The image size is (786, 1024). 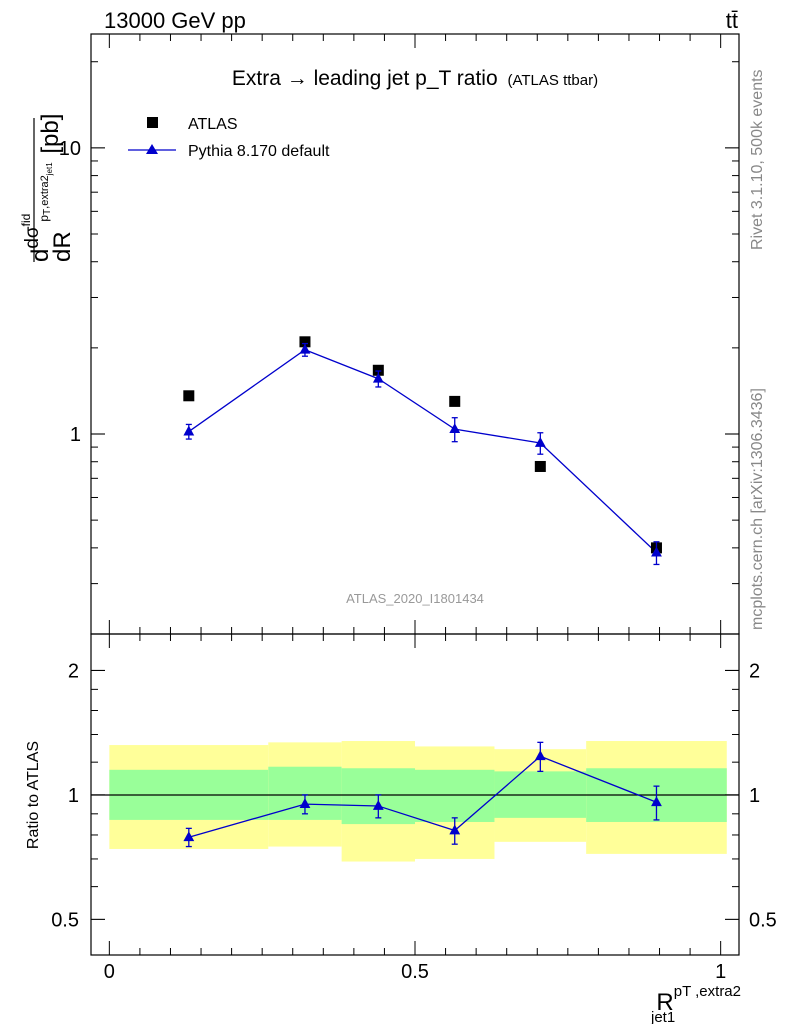 I want to click on mcplots-label: mcplots.cern.ch [arXiv:1306.3436], so click(x=757, y=509).